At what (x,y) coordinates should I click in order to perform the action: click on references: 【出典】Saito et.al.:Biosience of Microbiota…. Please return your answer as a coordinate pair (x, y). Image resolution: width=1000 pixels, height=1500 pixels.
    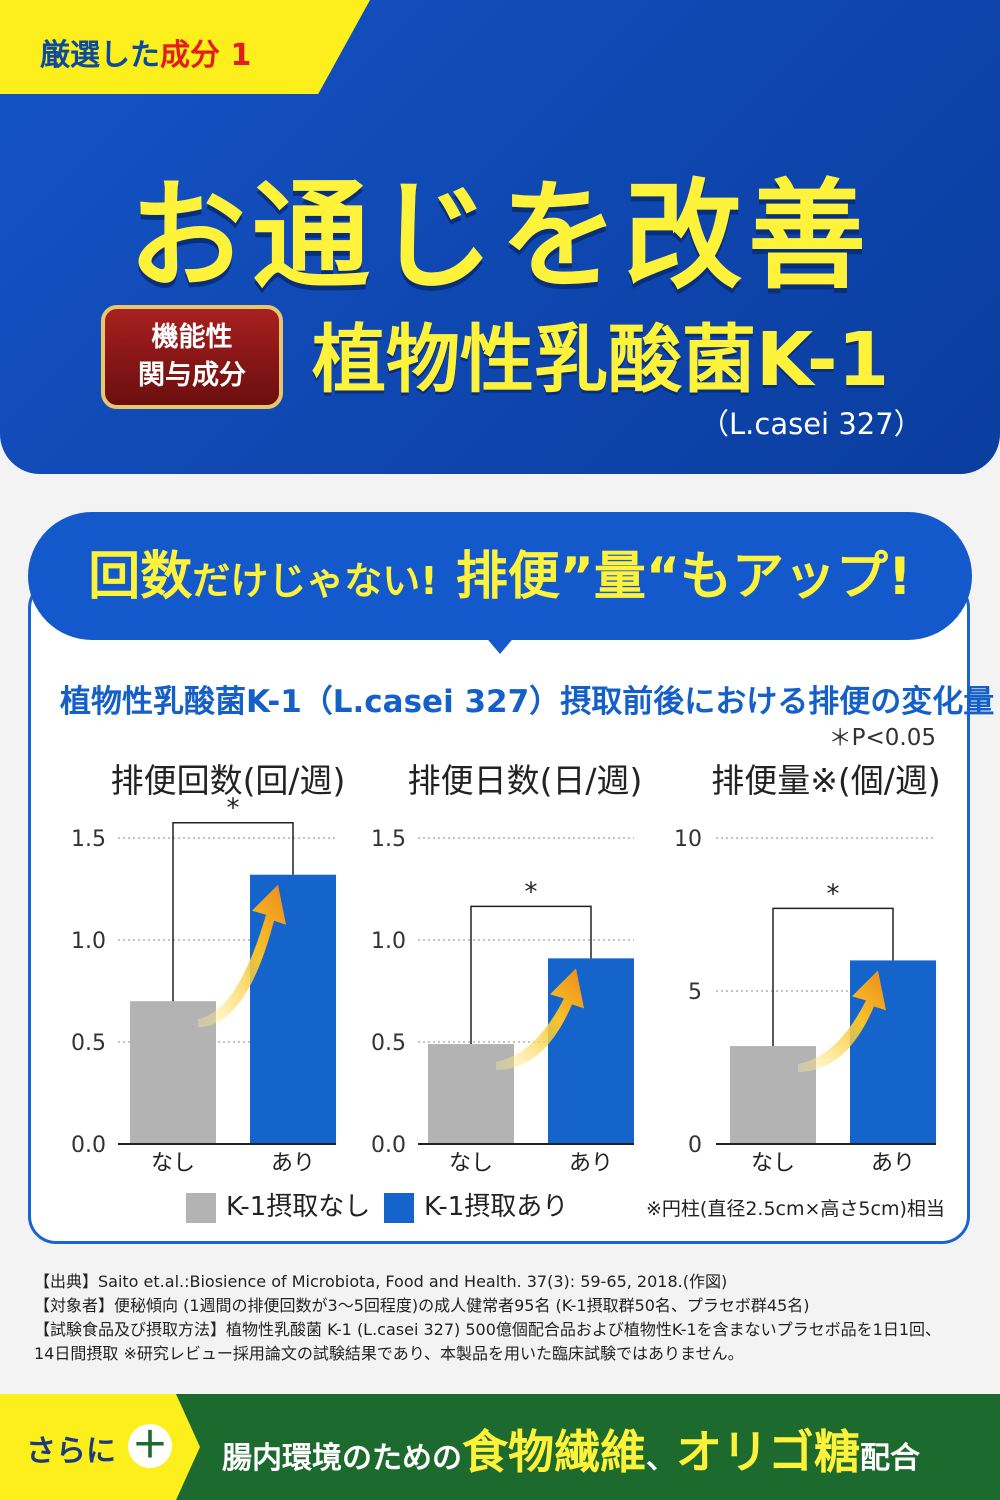
    Looking at the image, I should click on (504, 1318).